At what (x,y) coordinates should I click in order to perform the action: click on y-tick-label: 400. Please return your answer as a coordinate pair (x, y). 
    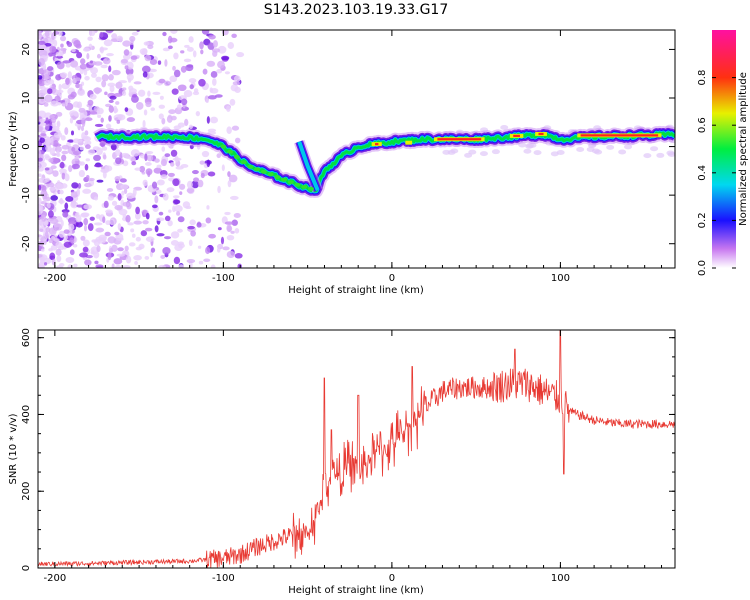
    Looking at the image, I should click on (26, 414).